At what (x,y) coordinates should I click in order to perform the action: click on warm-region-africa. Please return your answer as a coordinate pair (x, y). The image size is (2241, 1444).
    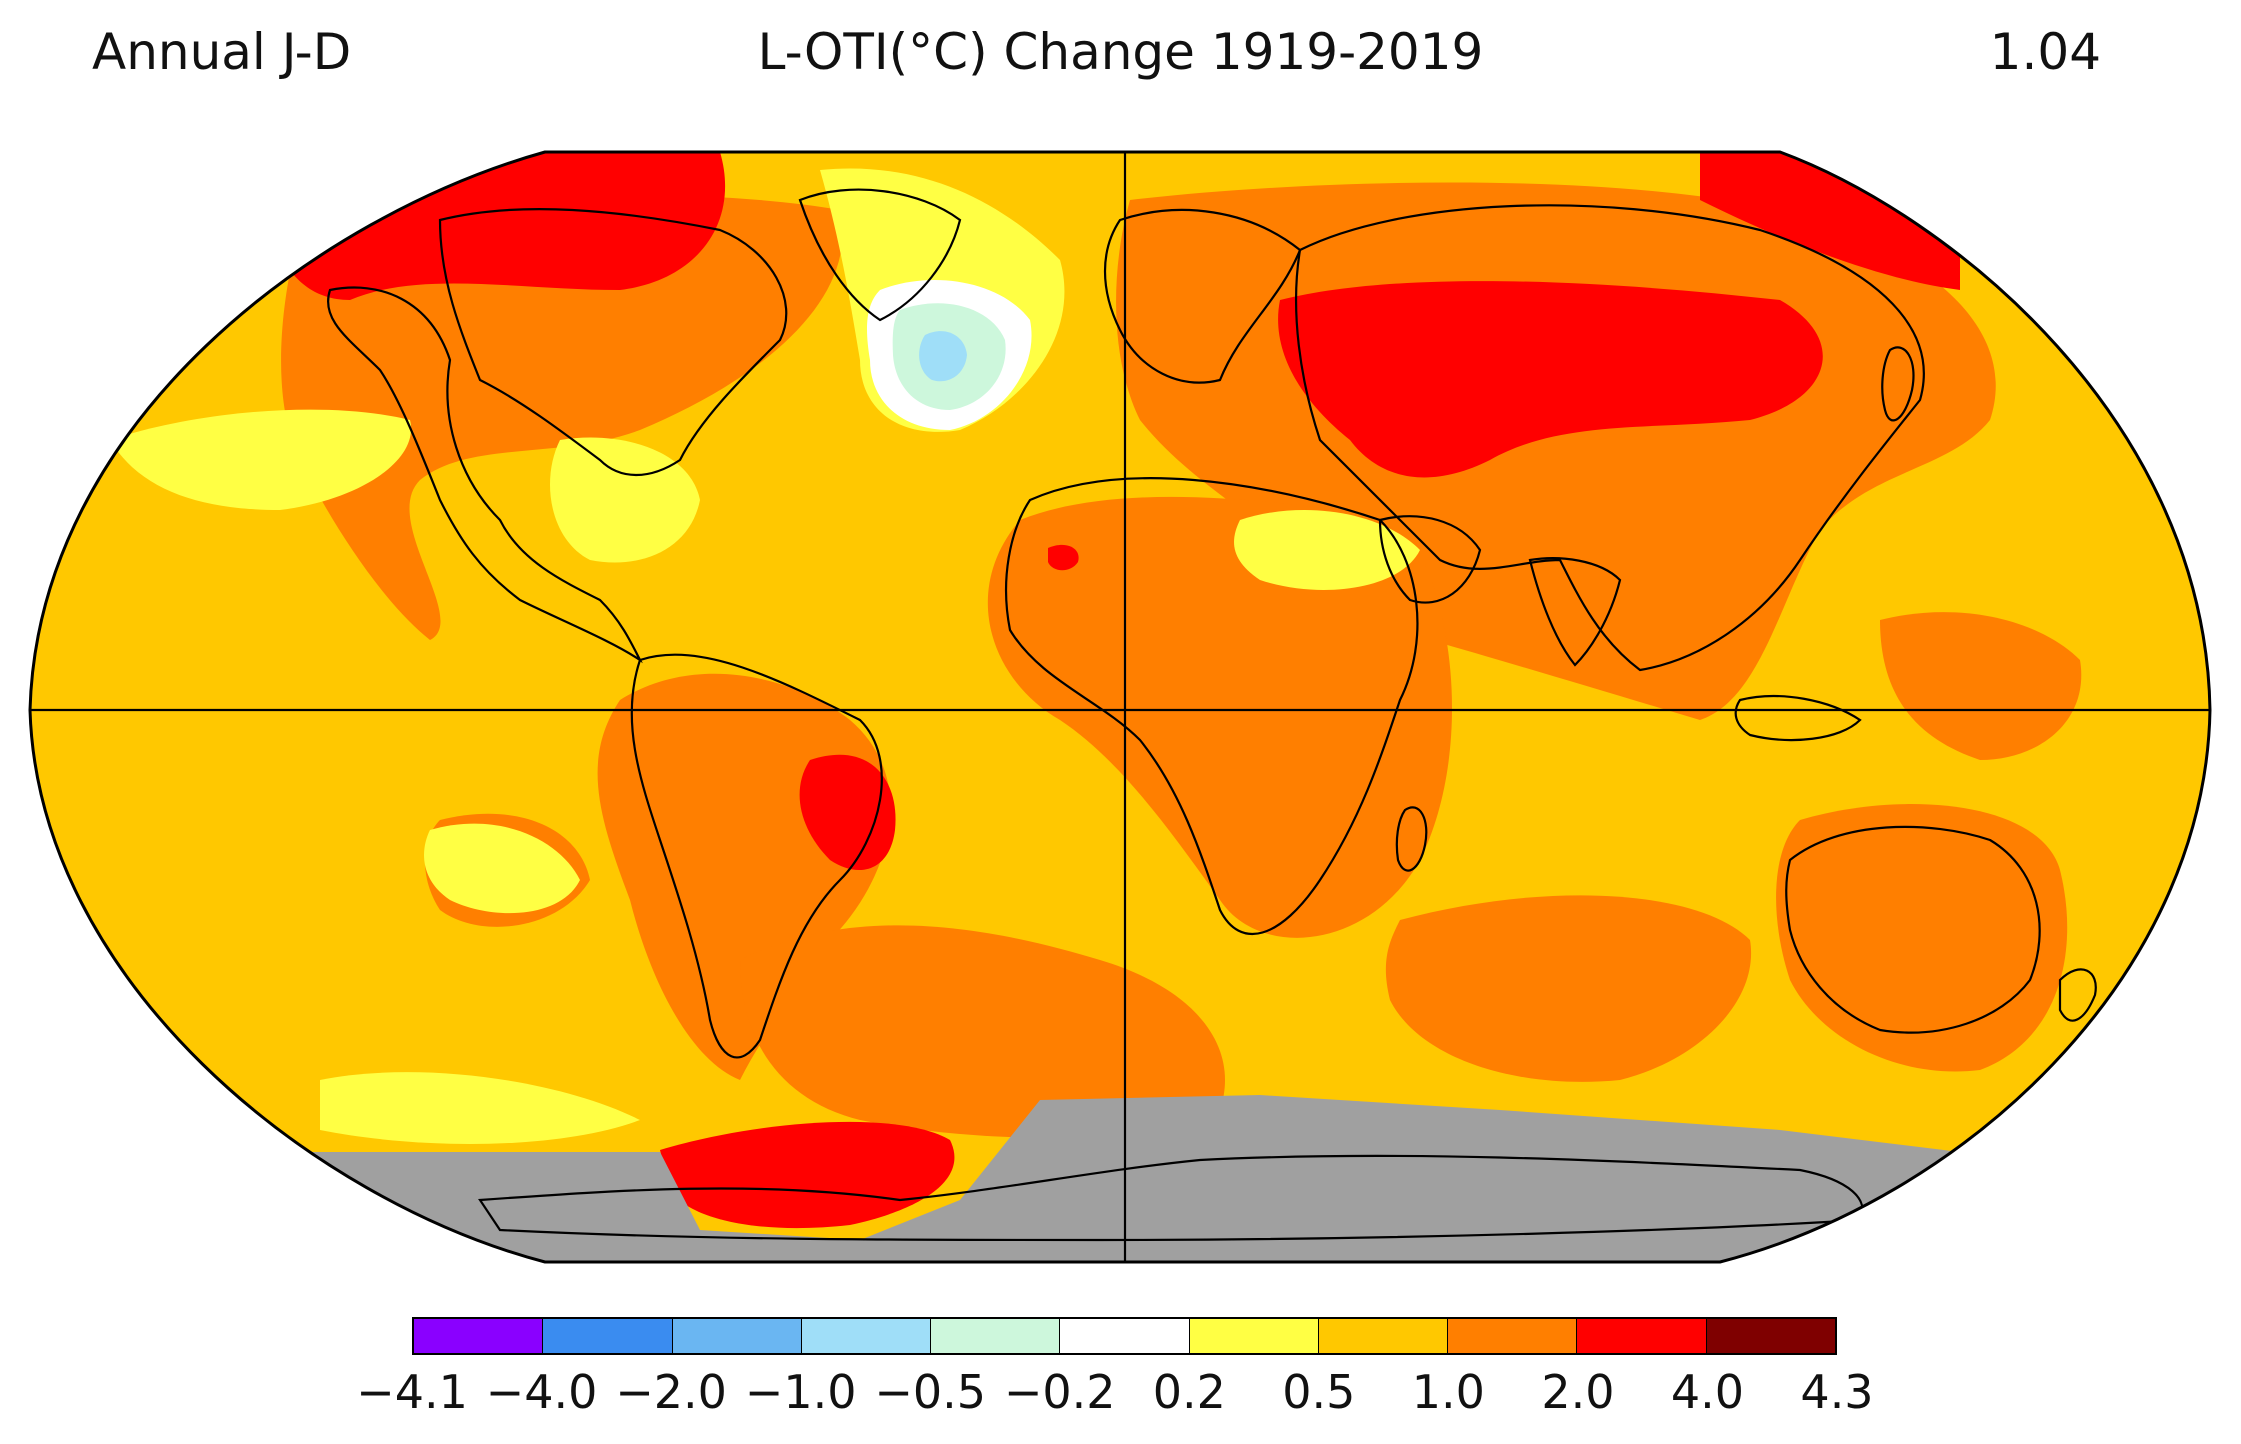
    Looking at the image, I should click on (1220, 717).